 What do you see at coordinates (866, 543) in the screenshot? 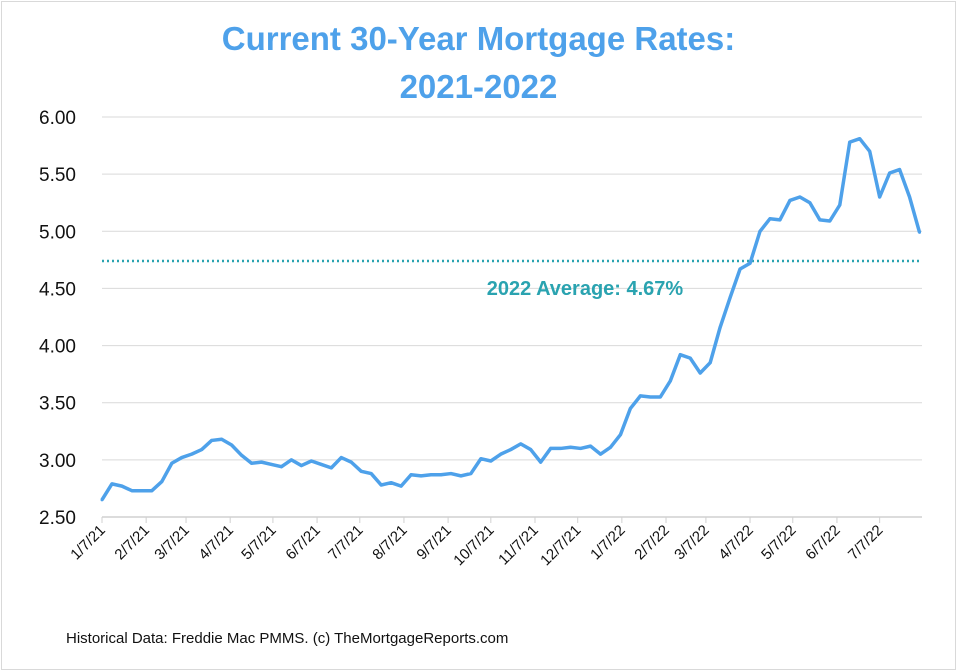
I see `x-tick-label: 7/7/22` at bounding box center [866, 543].